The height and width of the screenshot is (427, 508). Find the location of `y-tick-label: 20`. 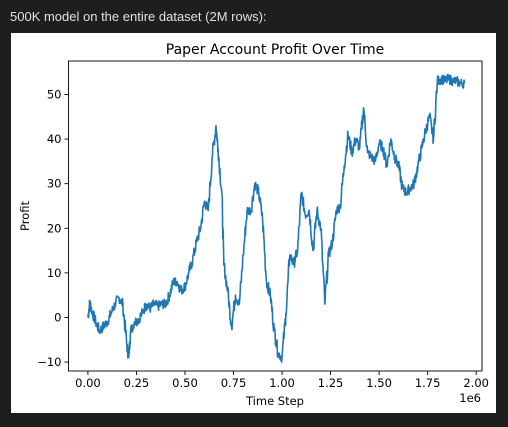

y-tick-label: 20 is located at coordinates (54, 228).